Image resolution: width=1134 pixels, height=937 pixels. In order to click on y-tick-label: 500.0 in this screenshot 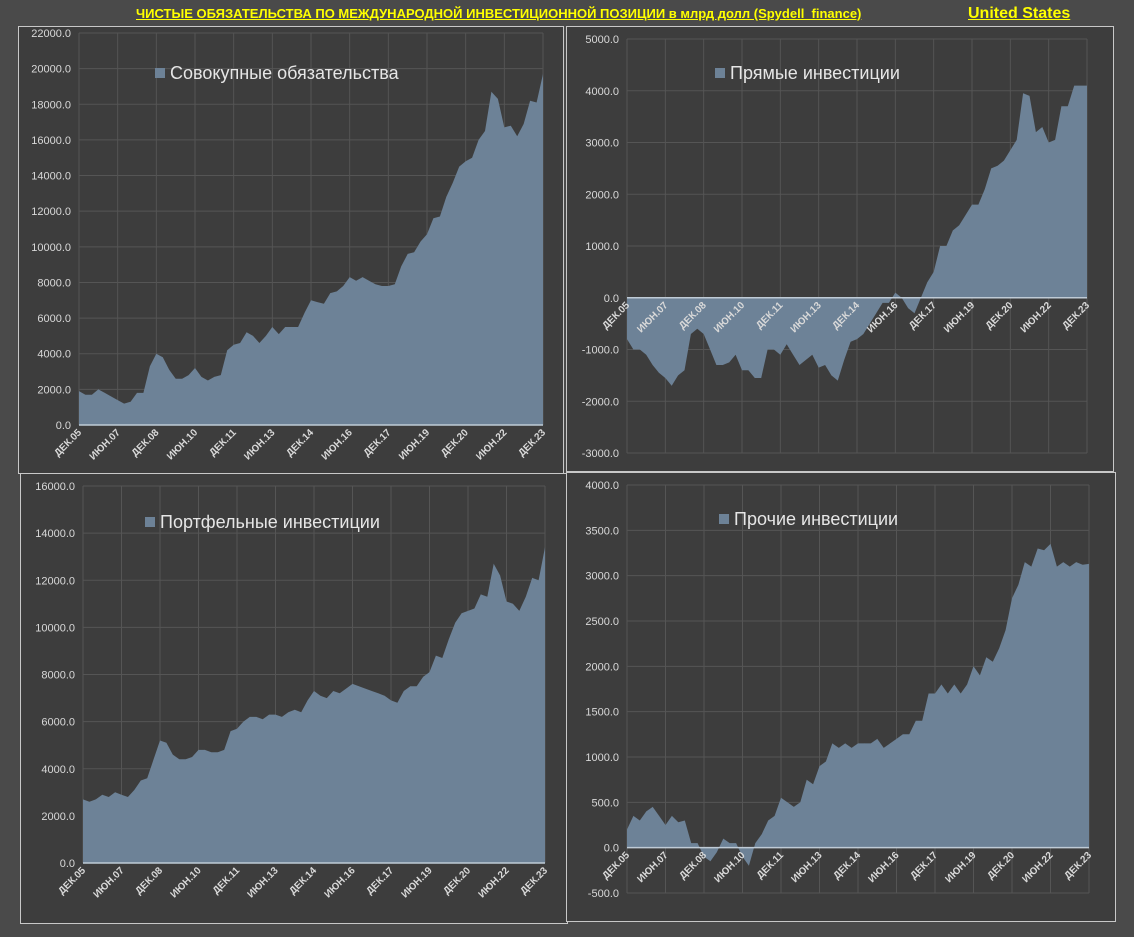, I will do `click(605, 803)`.